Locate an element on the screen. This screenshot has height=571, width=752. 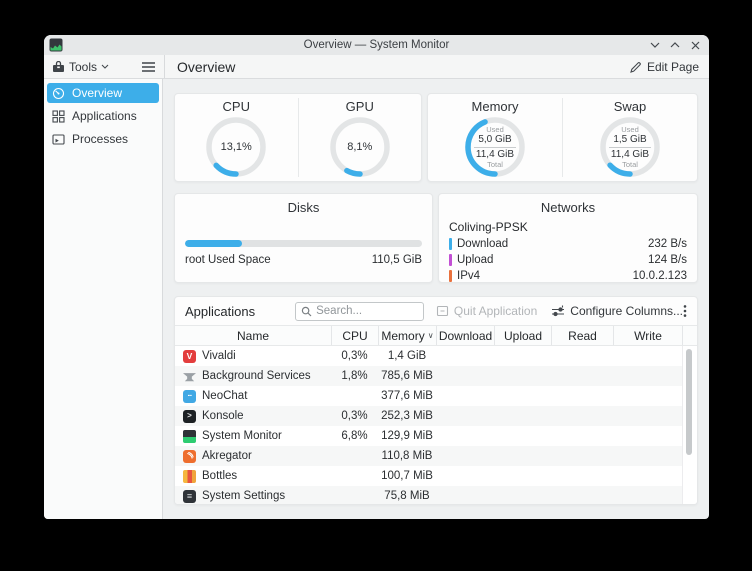
sidebar-item-overview: Overview is located at coordinates (103, 93).